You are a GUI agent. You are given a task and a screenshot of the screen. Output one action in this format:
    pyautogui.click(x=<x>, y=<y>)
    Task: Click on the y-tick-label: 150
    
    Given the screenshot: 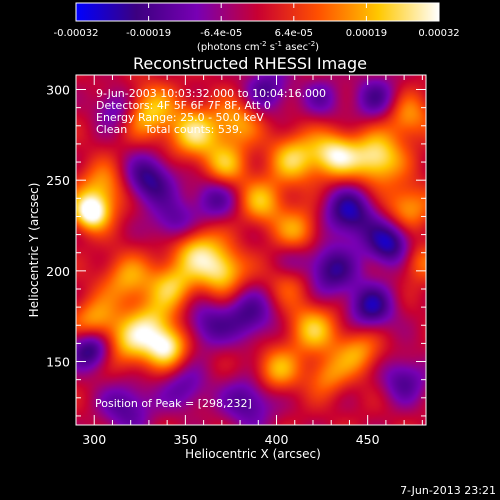 What is the action you would take?
    pyautogui.click(x=58, y=362)
    